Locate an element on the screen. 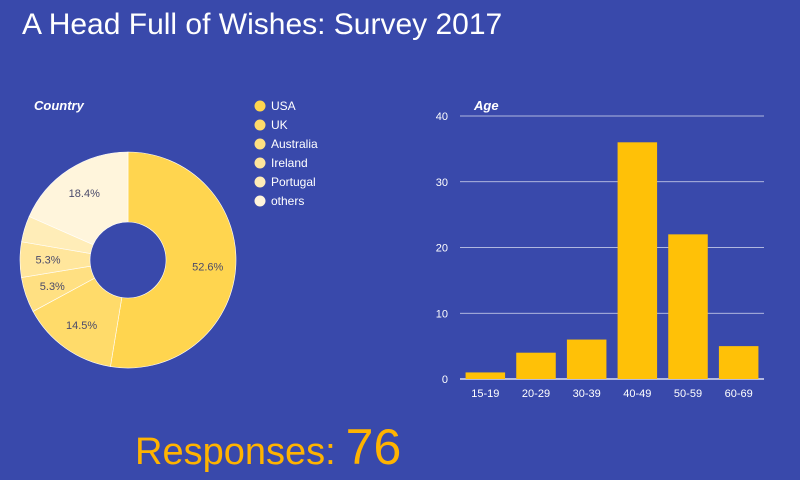  x-tick-label: 20-29 is located at coordinates (536, 394).